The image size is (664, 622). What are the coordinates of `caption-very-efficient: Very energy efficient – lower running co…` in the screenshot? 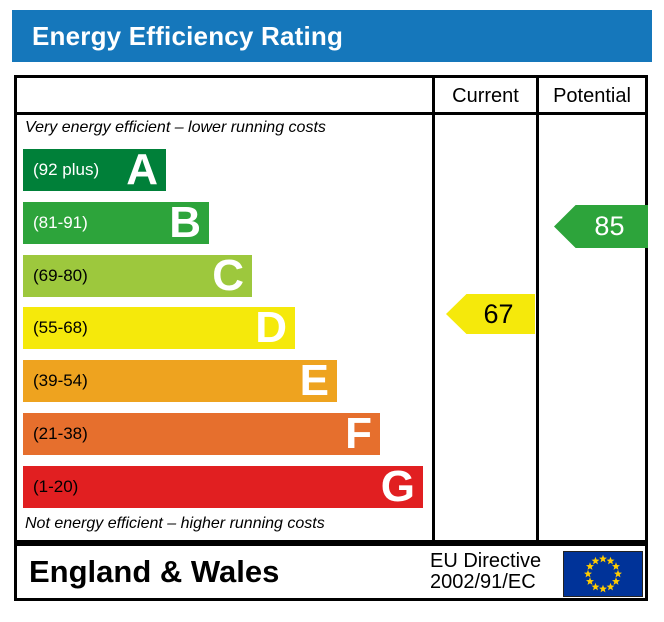 It's located at (175, 127).